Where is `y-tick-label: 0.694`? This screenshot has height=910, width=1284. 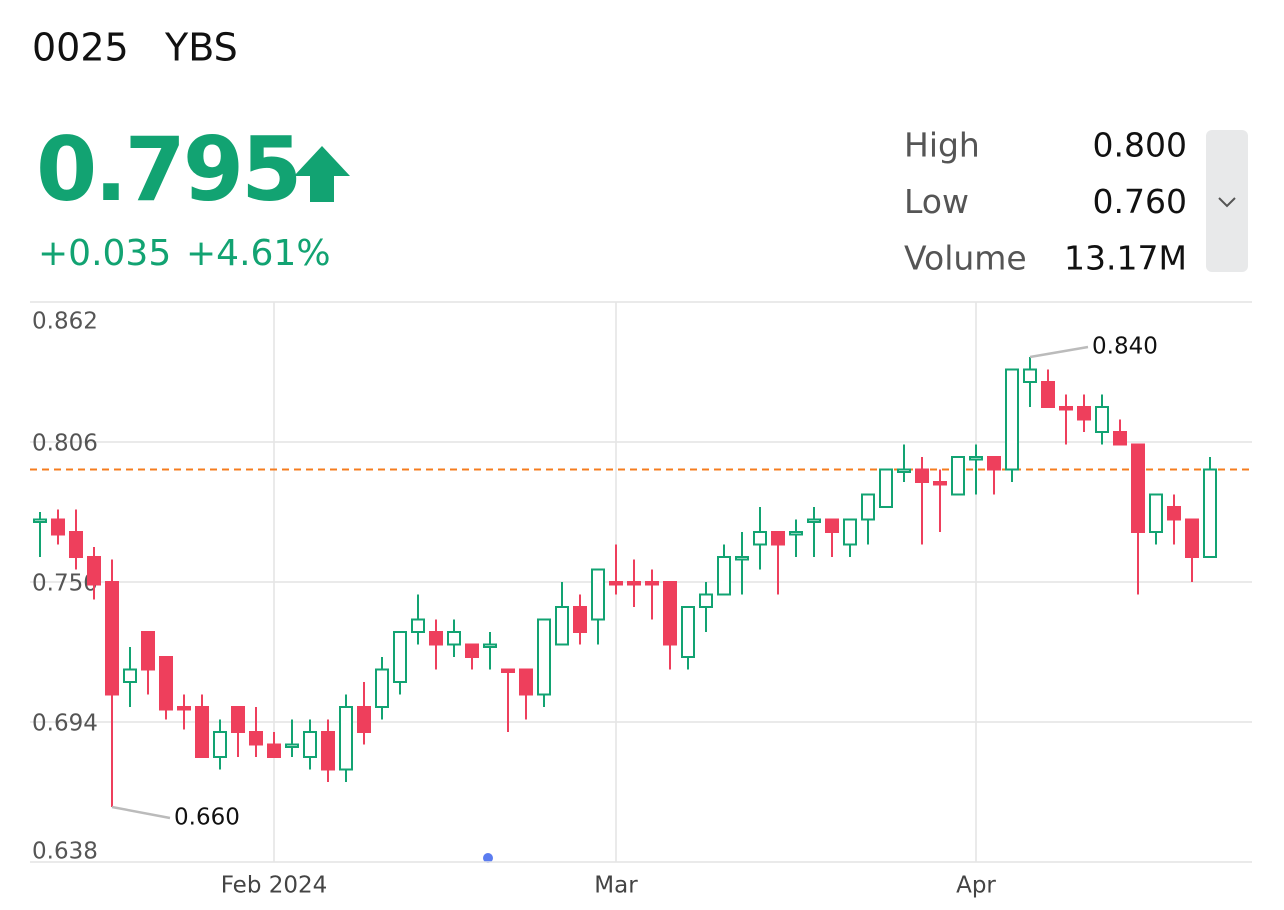
y-tick-label: 0.694 is located at coordinates (65, 724).